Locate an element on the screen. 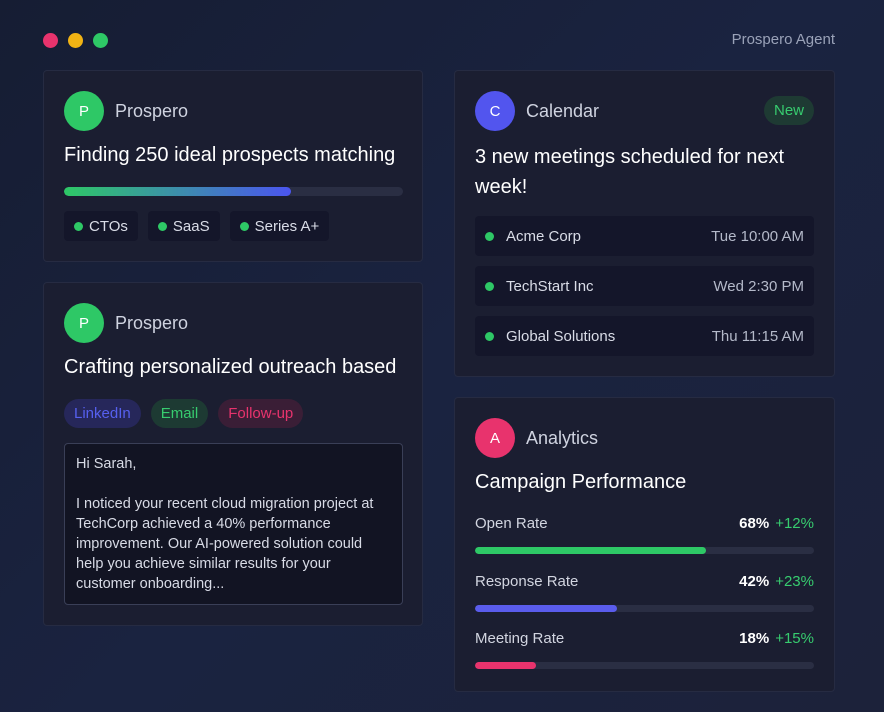  channel-label: Follow-up is located at coordinates (261, 413).